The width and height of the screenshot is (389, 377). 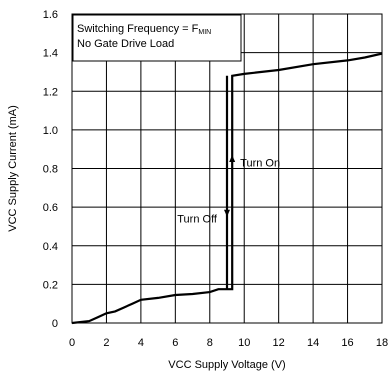 I want to click on x-tick-label-3: 6, so click(x=175, y=343).